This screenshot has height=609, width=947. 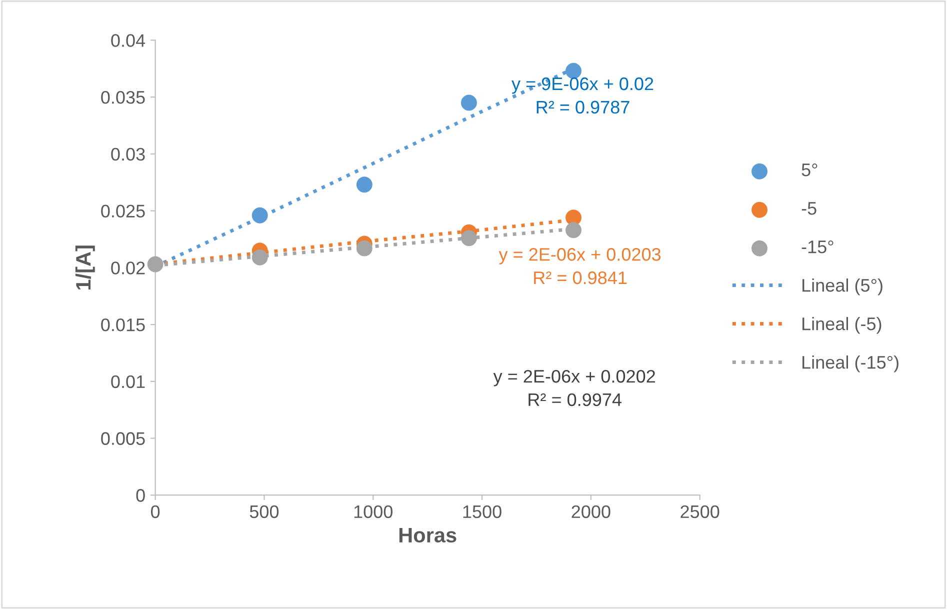 I want to click on annotation: y = 9E-06x + 0.02 R² = 0.9787, so click(x=583, y=95).